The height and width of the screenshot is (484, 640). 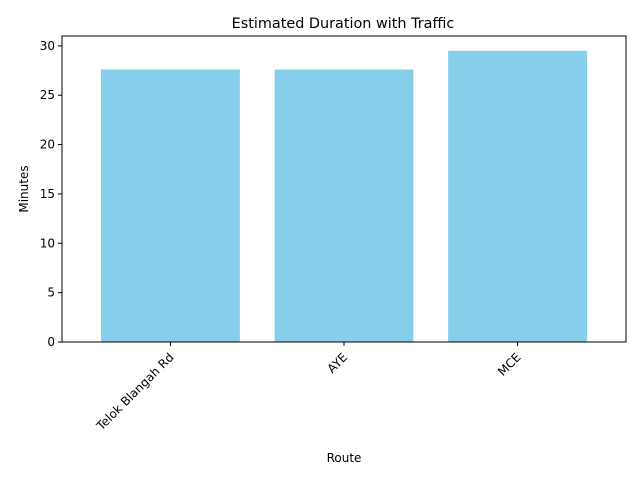 I want to click on x-tick-label: AYE, so click(x=338, y=363).